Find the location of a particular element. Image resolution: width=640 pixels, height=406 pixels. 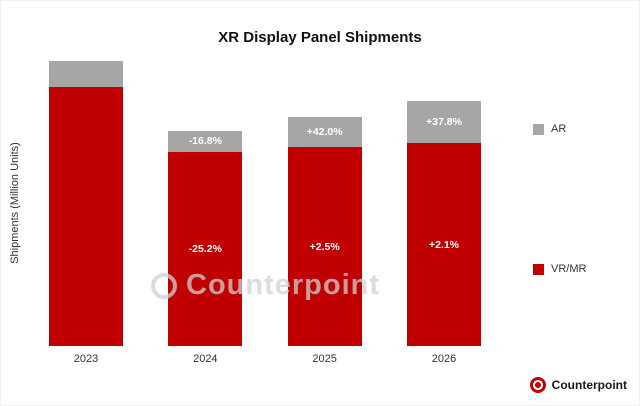

growth-label: +2.5% is located at coordinates (324, 246).